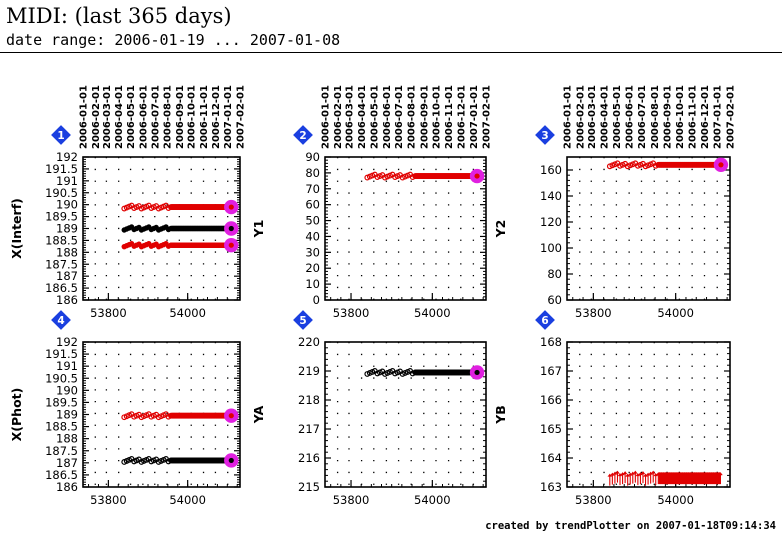 The height and width of the screenshot is (542, 782). What do you see at coordinates (173, 40) in the screenshot?
I see `date-range-subtitle: date range: 2006-01-19 ... 2007-01-08` at bounding box center [173, 40].